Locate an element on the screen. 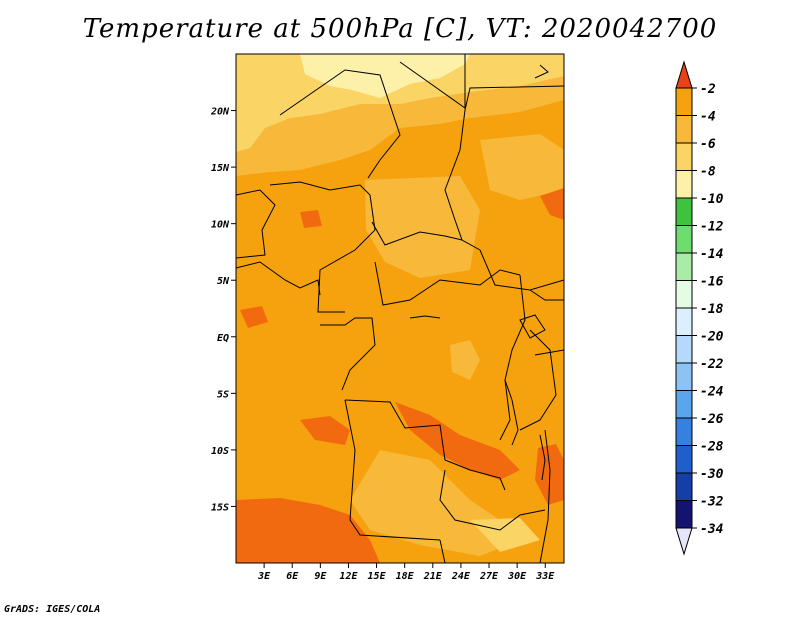  lon-tick-label: 6E is located at coordinates (292, 576).